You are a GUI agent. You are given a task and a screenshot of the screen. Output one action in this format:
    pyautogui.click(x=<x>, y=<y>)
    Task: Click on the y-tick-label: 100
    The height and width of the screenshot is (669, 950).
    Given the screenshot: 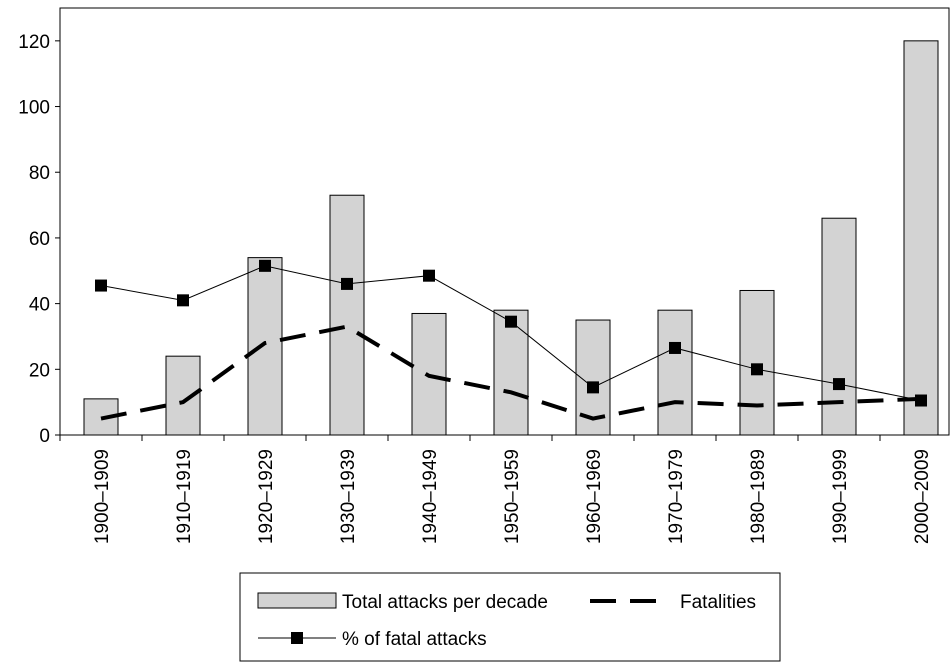 What is the action you would take?
    pyautogui.click(x=34, y=108)
    